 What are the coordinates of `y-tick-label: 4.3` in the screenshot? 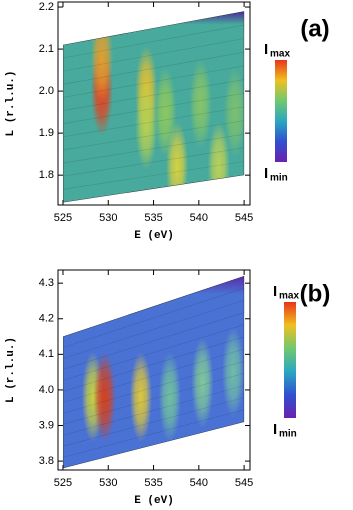 It's located at (46, 283).